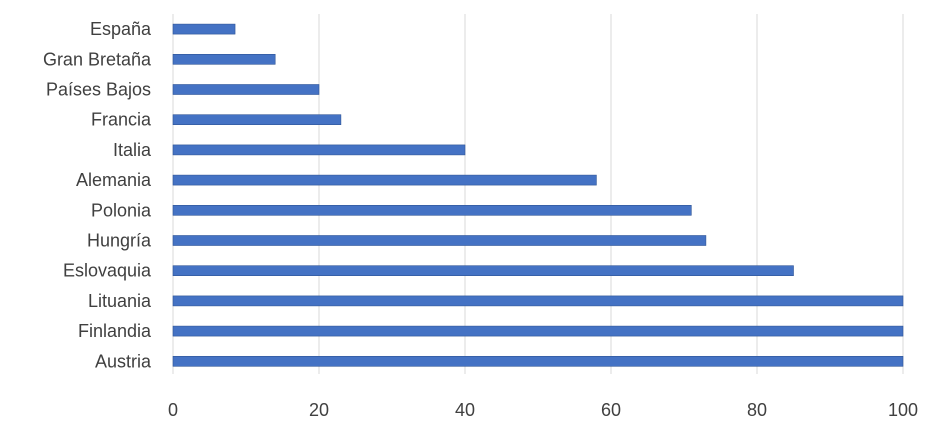 Image resolution: width=940 pixels, height=439 pixels. Describe the element at coordinates (543, 410) in the screenshot. I see `x-tick-labels: 0 20 40 60 80 100` at that location.